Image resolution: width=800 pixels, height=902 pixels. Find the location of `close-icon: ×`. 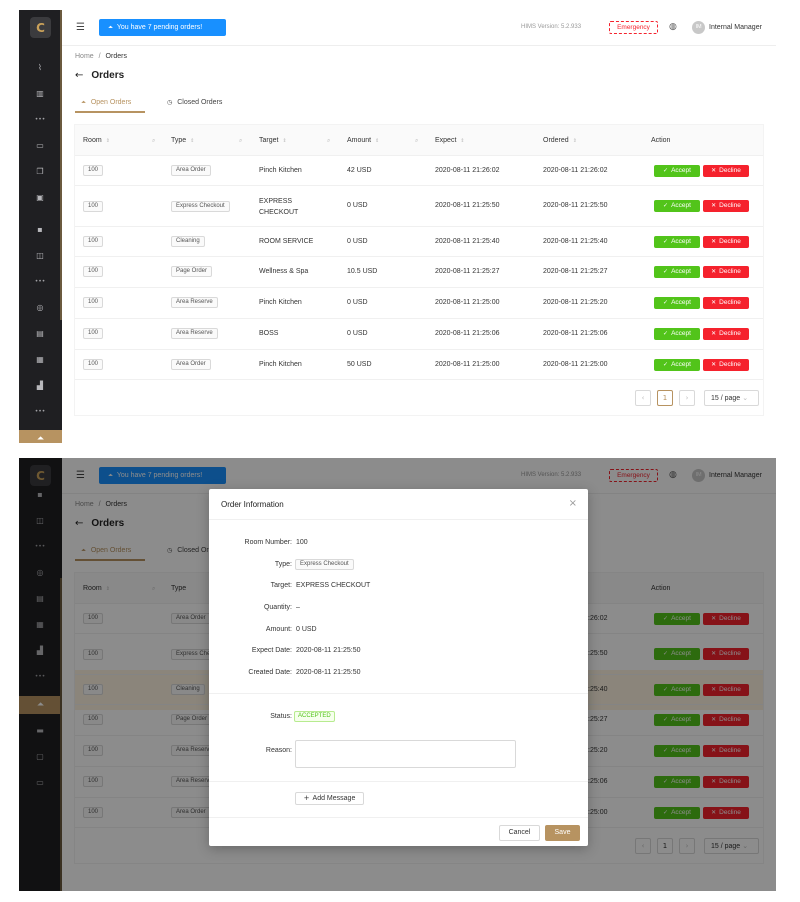

close-icon: × is located at coordinates (572, 503).